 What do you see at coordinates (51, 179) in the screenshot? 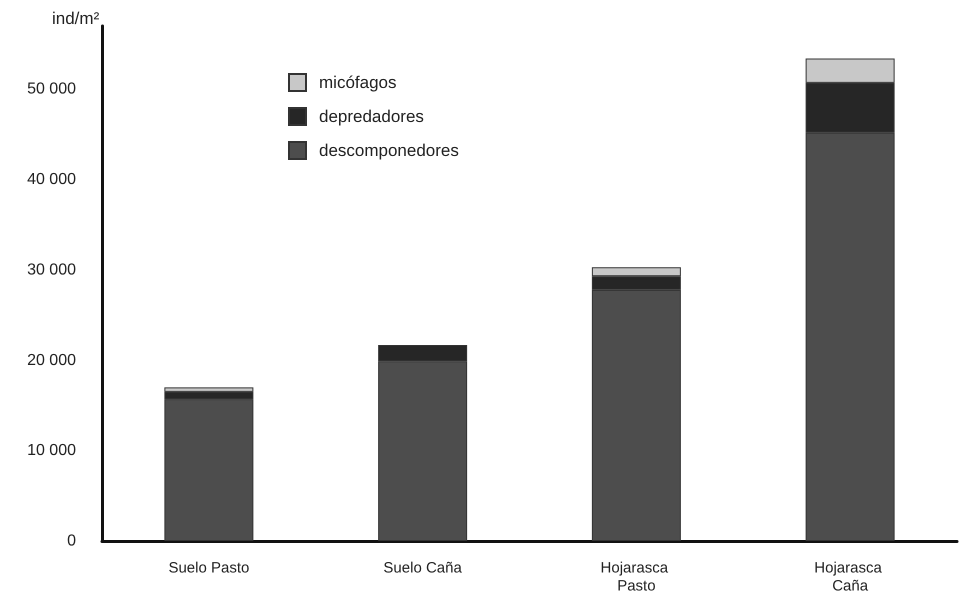
I see `y-tick-label: 40 000` at bounding box center [51, 179].